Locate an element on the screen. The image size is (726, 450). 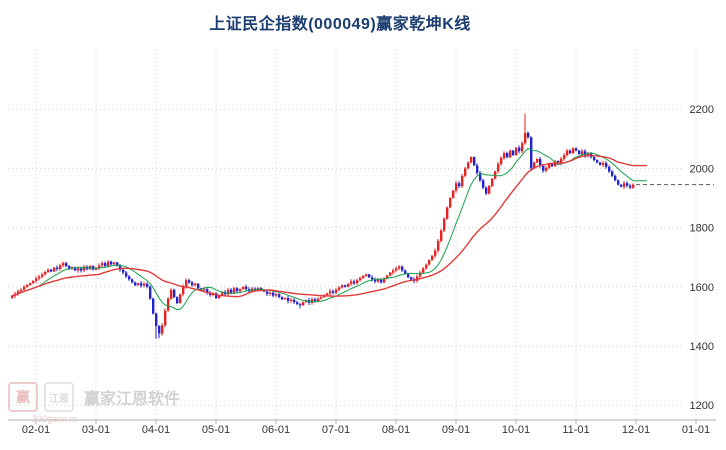
y-axis-label: 2200 is located at coordinates (702, 110).